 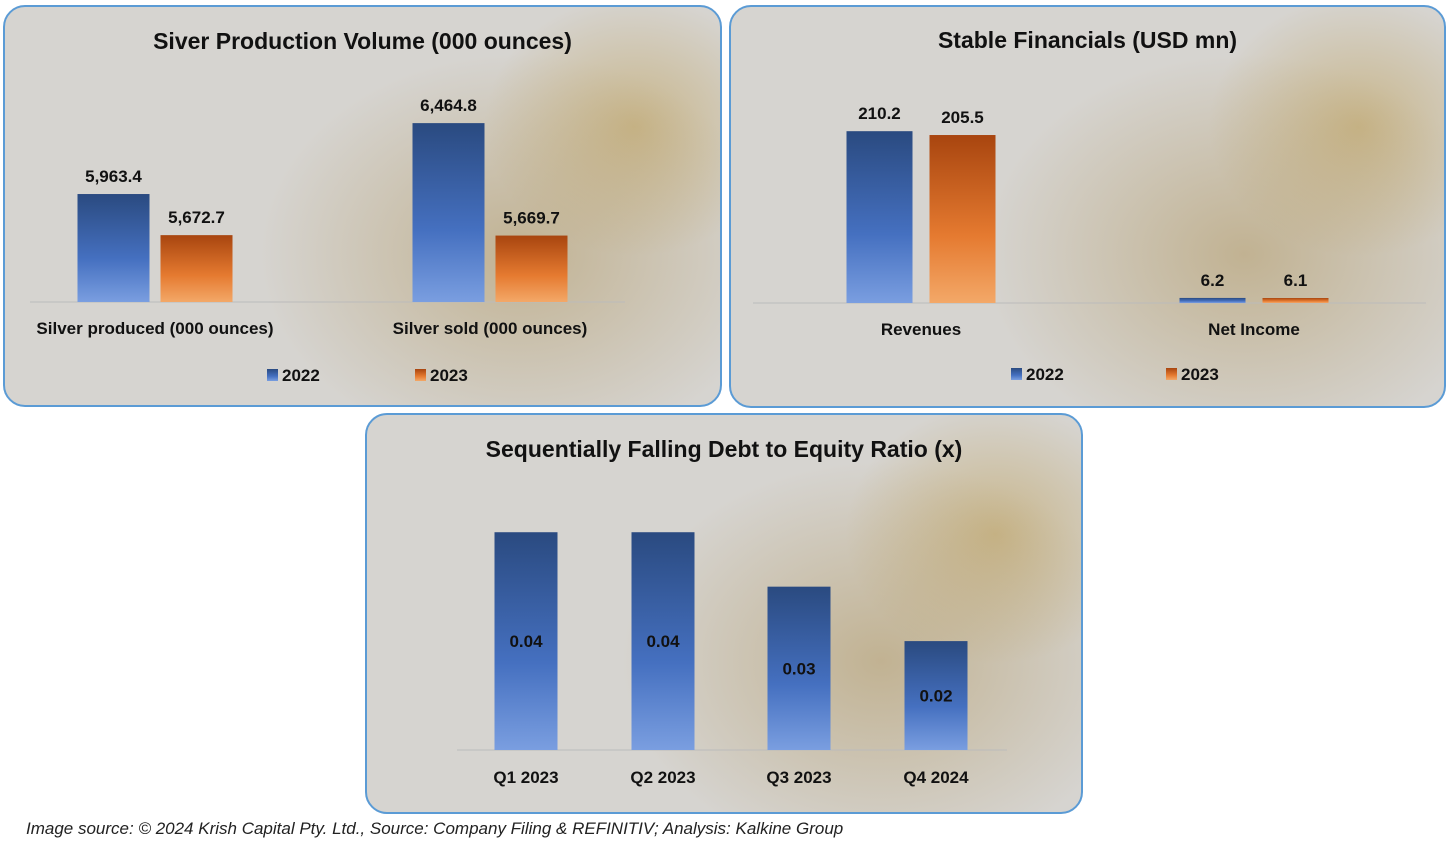 I want to click on chart-title: Siver Production Volume (000 ounces), so click(x=362, y=41).